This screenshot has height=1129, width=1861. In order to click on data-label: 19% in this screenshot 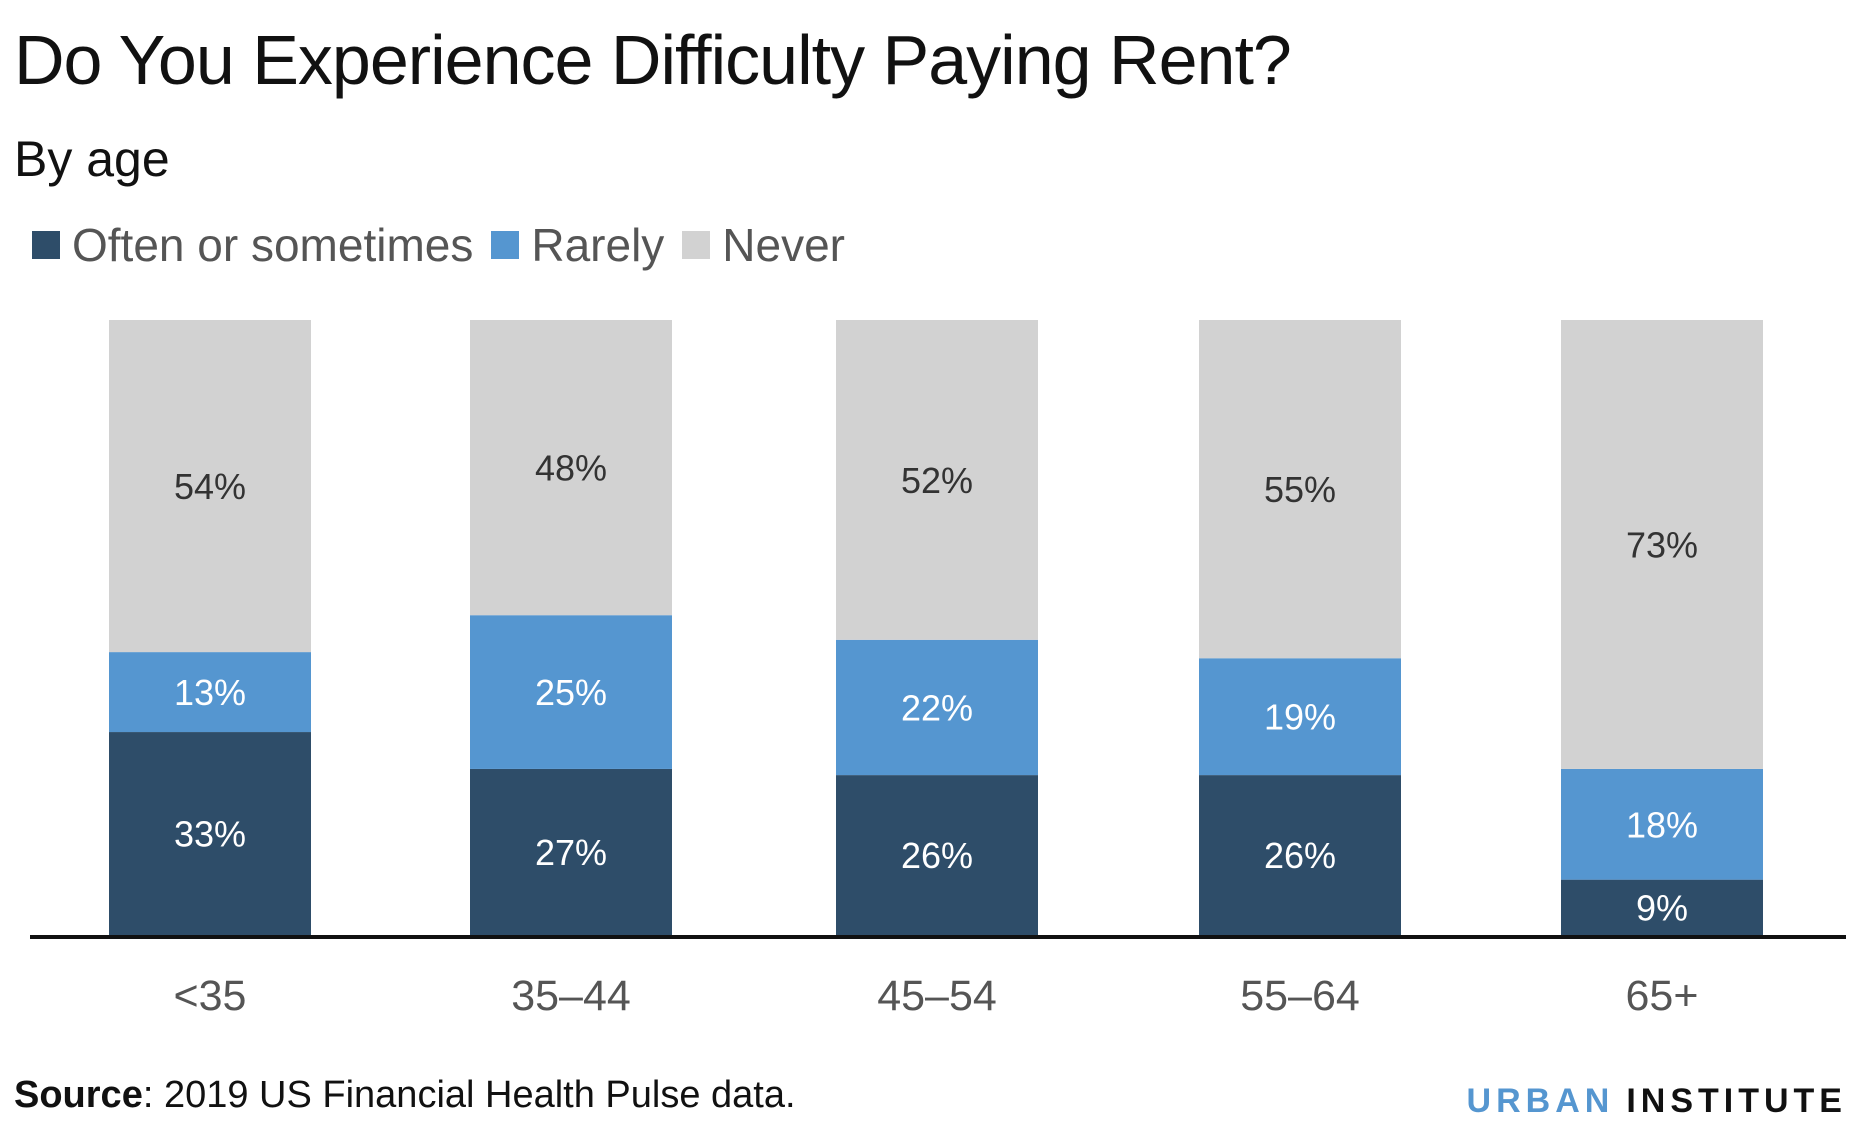, I will do `click(1300, 717)`.